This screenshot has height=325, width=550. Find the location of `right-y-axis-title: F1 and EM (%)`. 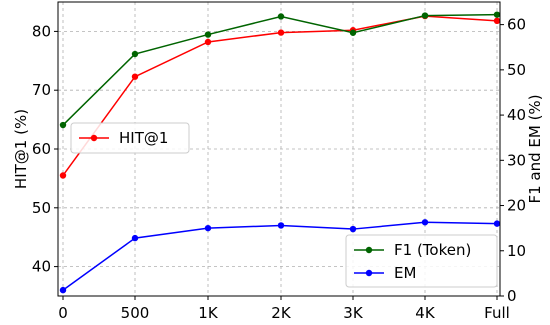

right-y-axis-title: F1 and EM (%) is located at coordinates (535, 148).